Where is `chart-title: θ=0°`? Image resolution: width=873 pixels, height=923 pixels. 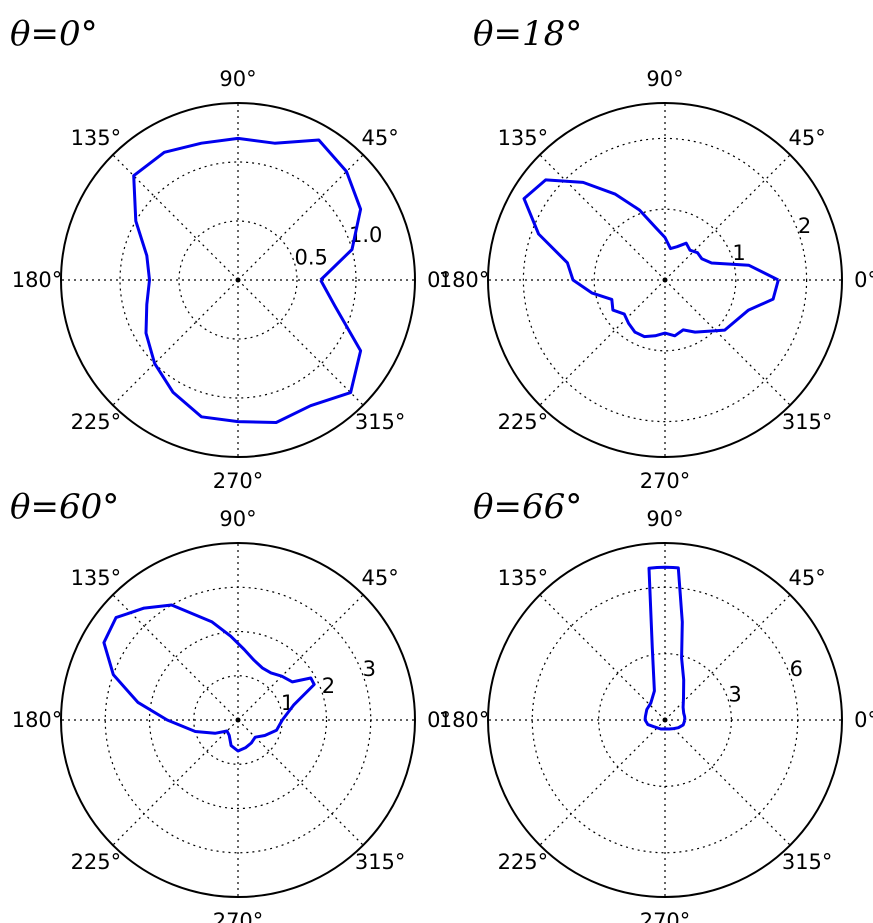
chart-title: θ=0° is located at coordinates (54, 34).